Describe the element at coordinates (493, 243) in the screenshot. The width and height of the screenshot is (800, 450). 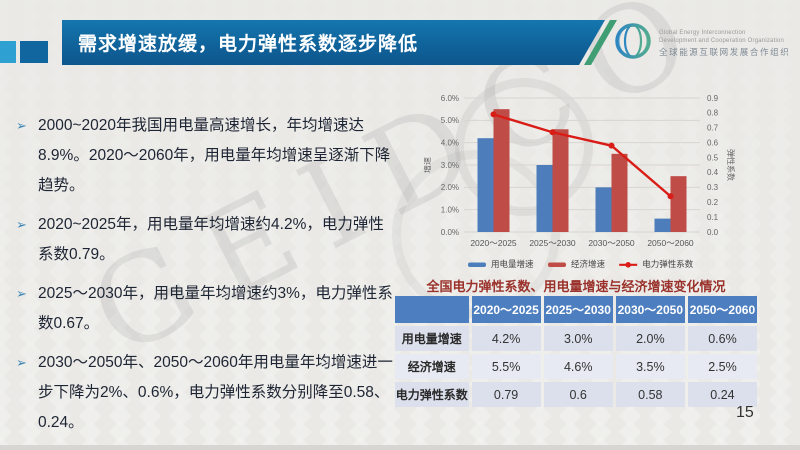
I see `svg-text: 2020～2025` at that location.